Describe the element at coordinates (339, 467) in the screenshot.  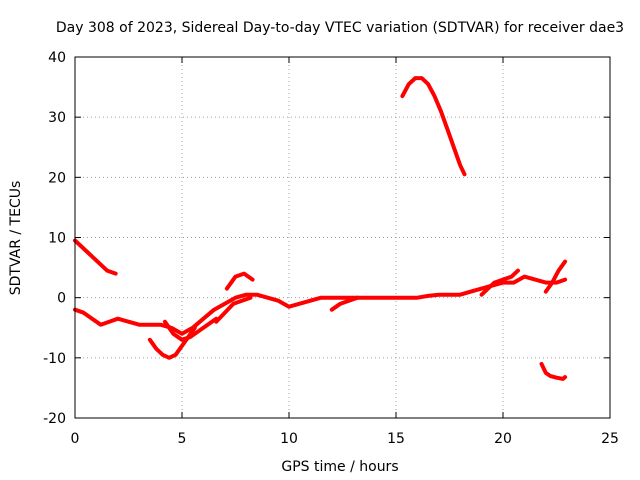
I see `x-axis-label: GPS time / hours` at that location.